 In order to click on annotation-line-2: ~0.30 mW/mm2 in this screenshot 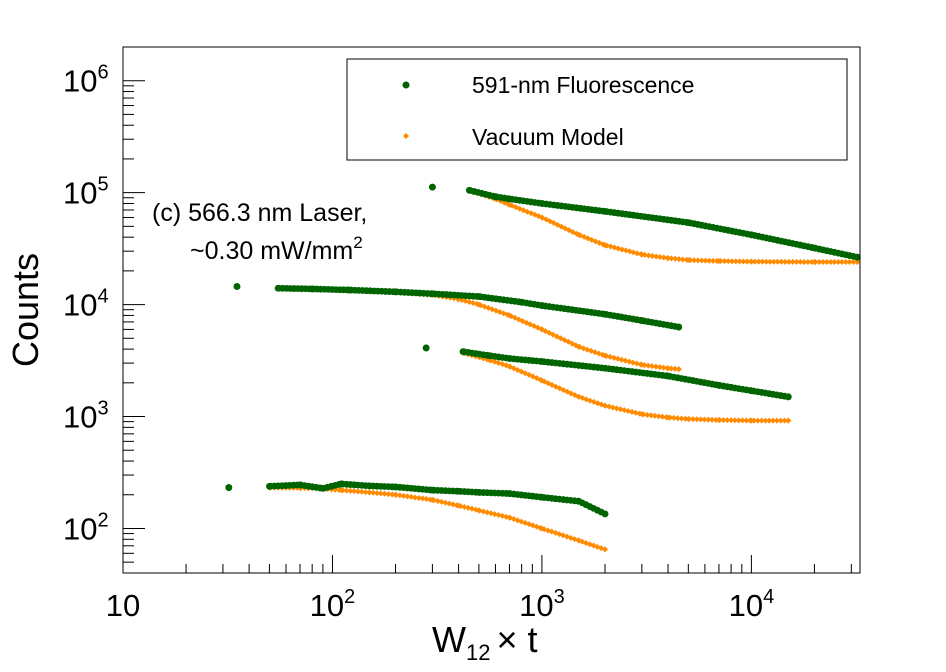, I will do `click(276, 249)`.